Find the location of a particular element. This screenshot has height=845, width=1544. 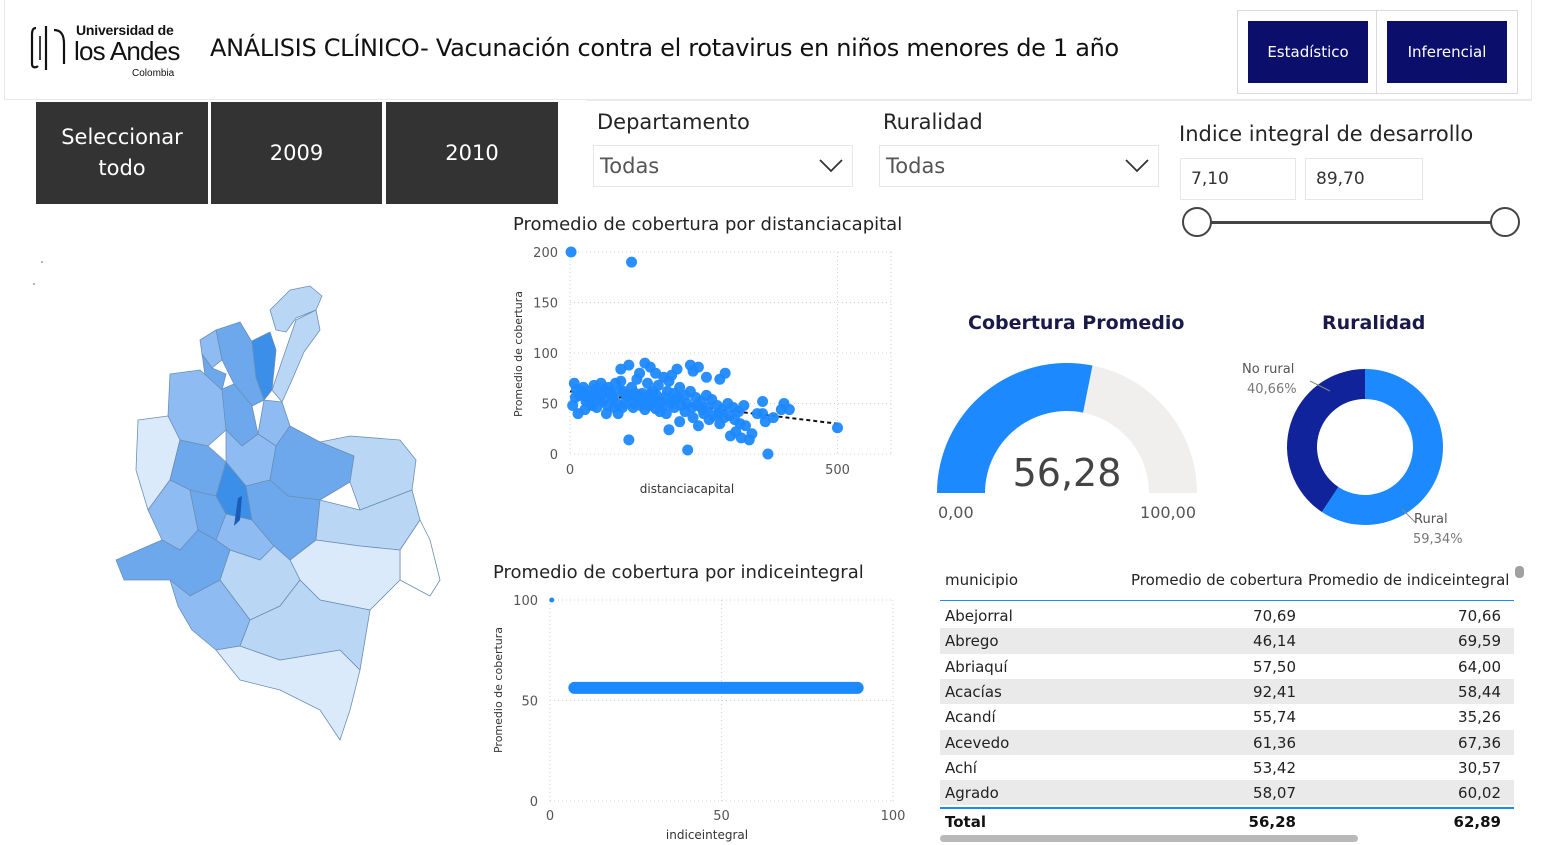

nav-box-inferencial: Inferencial is located at coordinates (1447, 52).